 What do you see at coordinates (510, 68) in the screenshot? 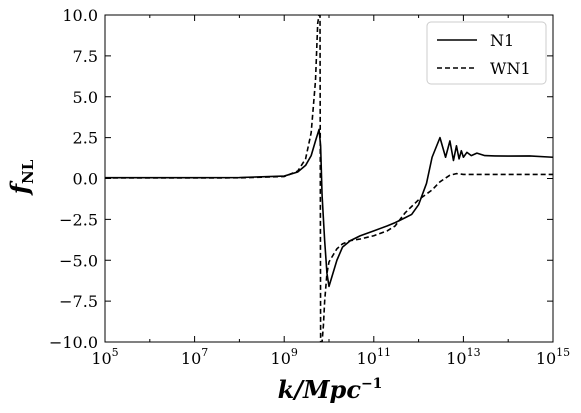
I see `legend-label-wn1: WN1` at bounding box center [510, 68].